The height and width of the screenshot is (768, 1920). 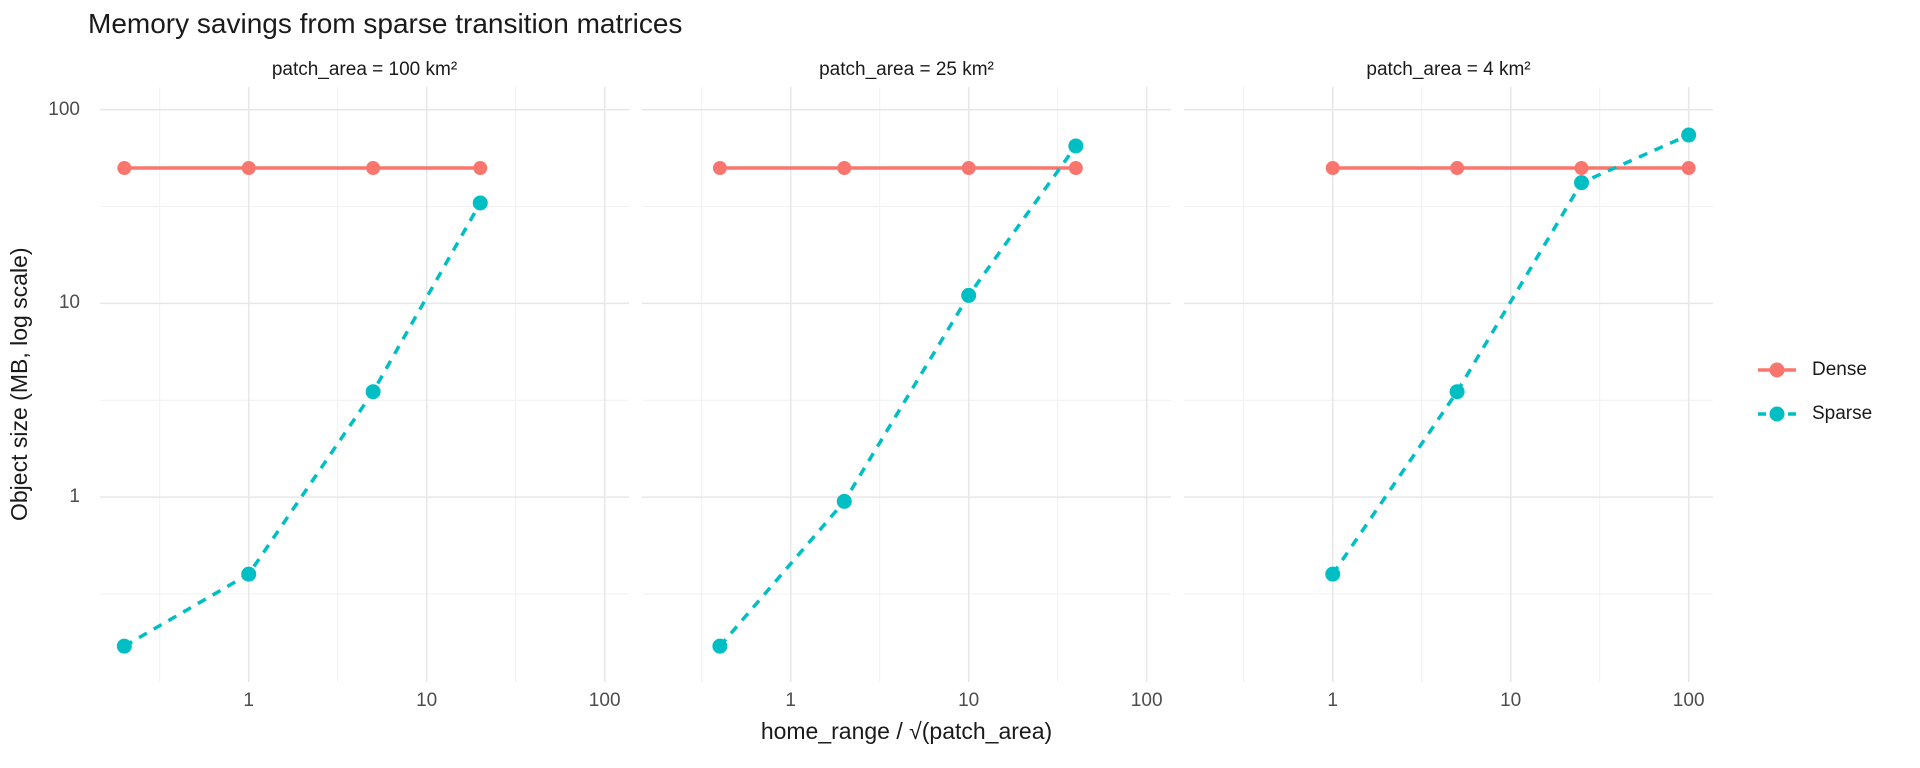 I want to click on facet-strip-label: patch_area = 25 km², so click(x=906, y=69).